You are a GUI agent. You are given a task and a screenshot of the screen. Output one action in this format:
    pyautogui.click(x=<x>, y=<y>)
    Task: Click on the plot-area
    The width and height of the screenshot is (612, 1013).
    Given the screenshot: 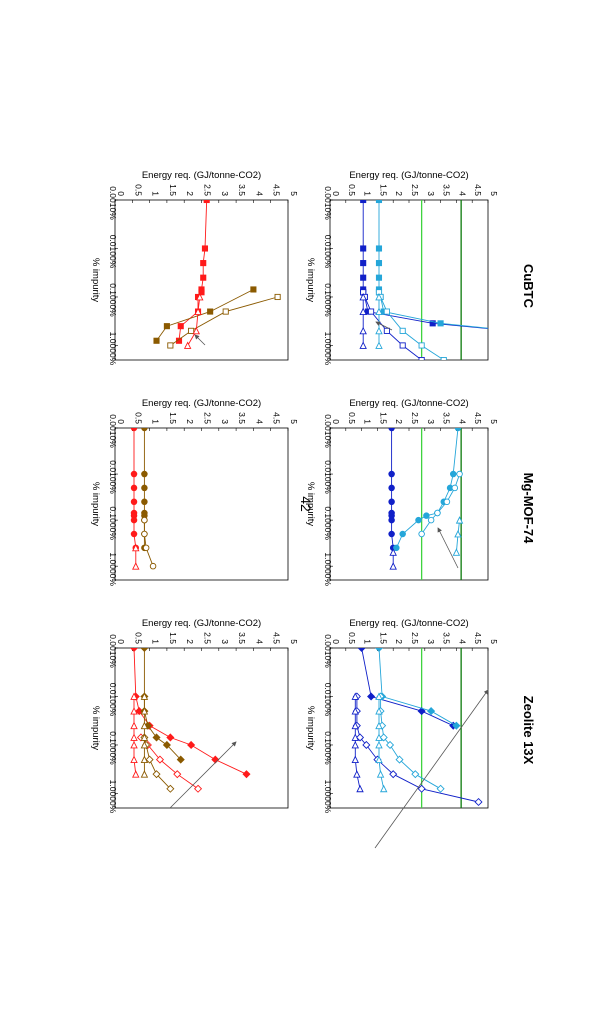 What is the action you would take?
    pyautogui.click(x=417, y=728)
    